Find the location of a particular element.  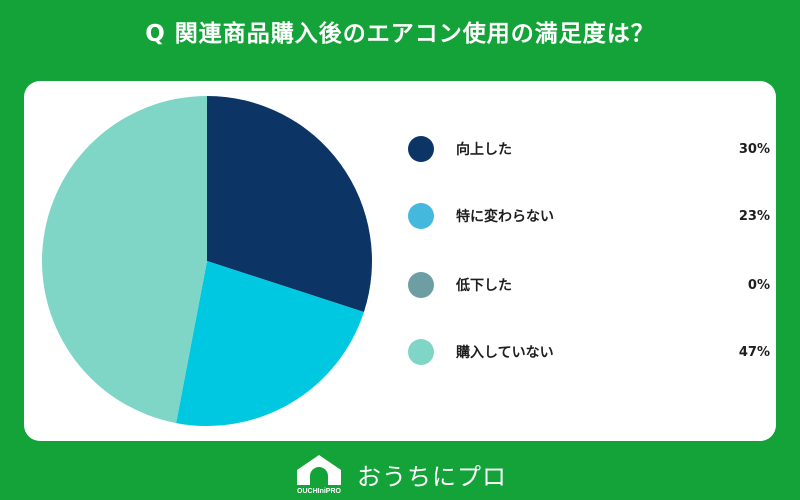

legend-label-4: 購入していない is located at coordinates (505, 353).